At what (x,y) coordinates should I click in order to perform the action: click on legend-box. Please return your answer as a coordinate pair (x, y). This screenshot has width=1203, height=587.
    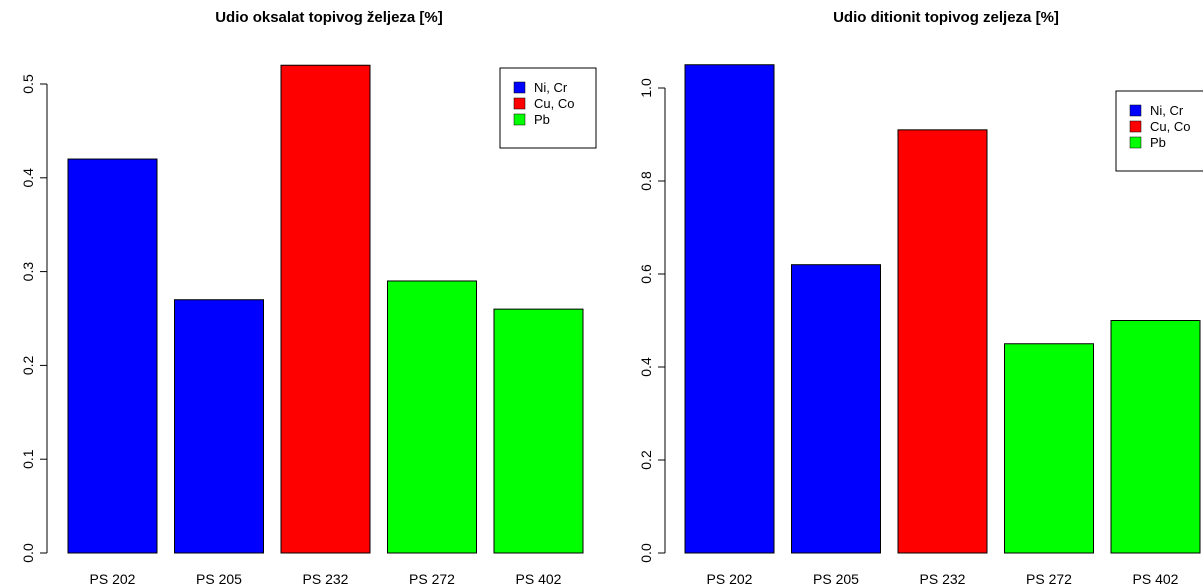
    Looking at the image, I should click on (1159, 131).